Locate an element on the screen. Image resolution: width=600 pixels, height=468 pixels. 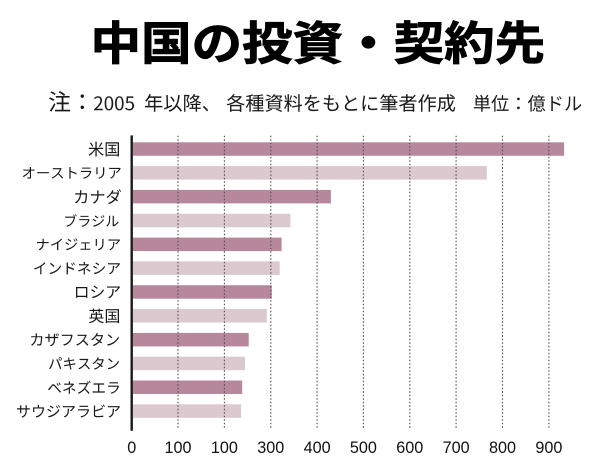
svg-text: 600 is located at coordinates (409, 448).